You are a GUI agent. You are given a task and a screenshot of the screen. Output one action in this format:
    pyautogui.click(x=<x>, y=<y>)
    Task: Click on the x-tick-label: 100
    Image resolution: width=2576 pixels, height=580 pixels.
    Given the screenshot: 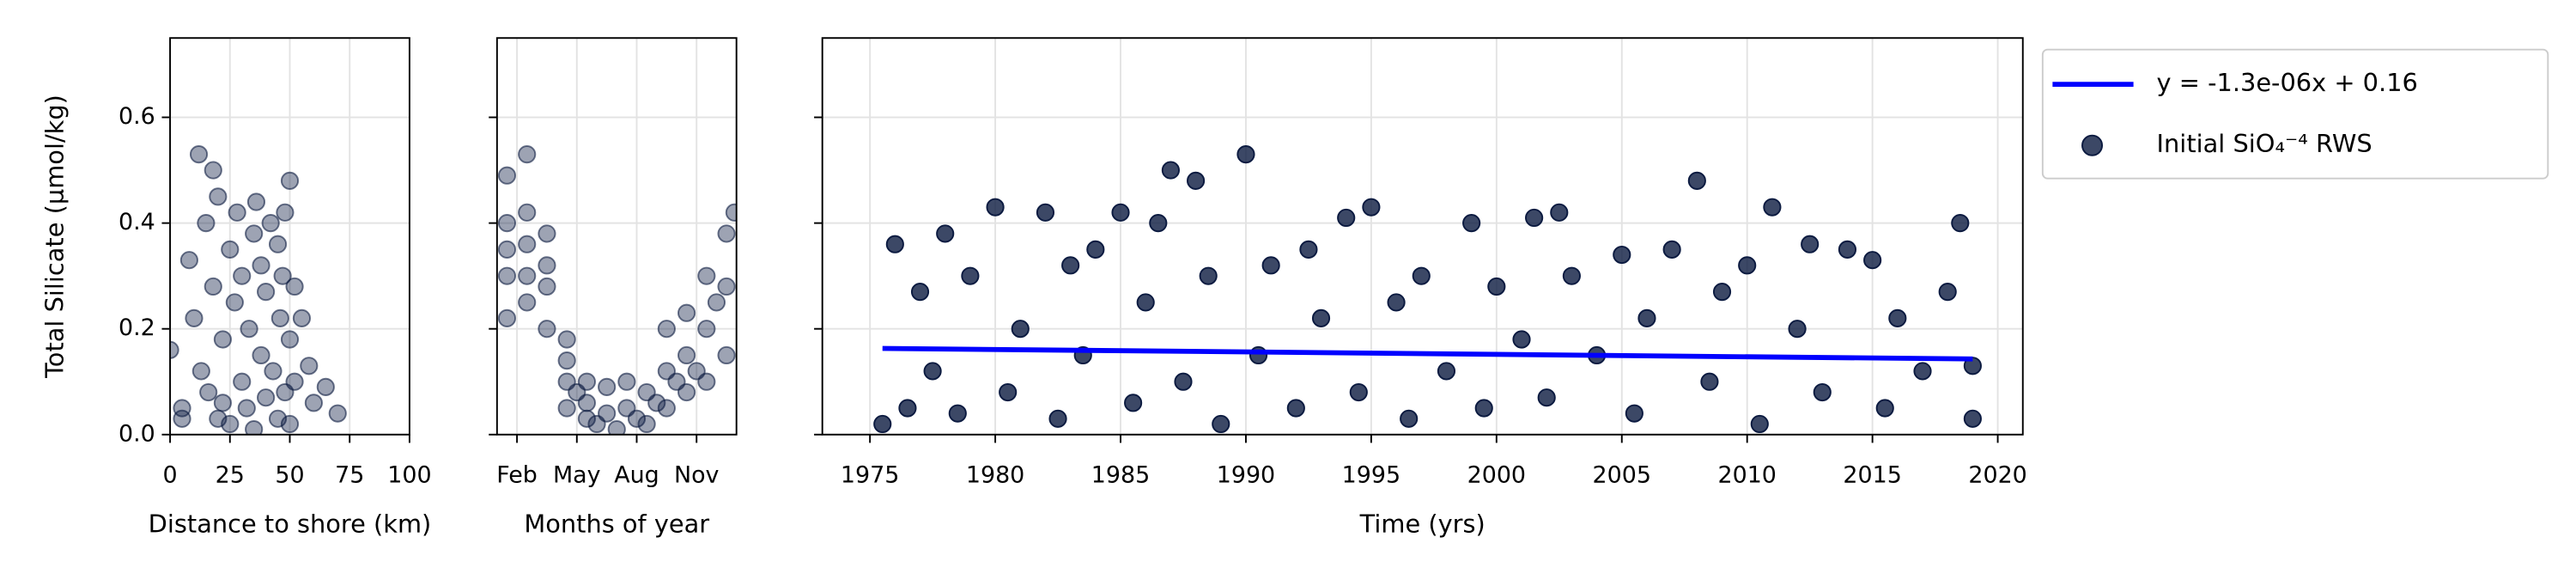 What is the action you would take?
    pyautogui.click(x=409, y=474)
    